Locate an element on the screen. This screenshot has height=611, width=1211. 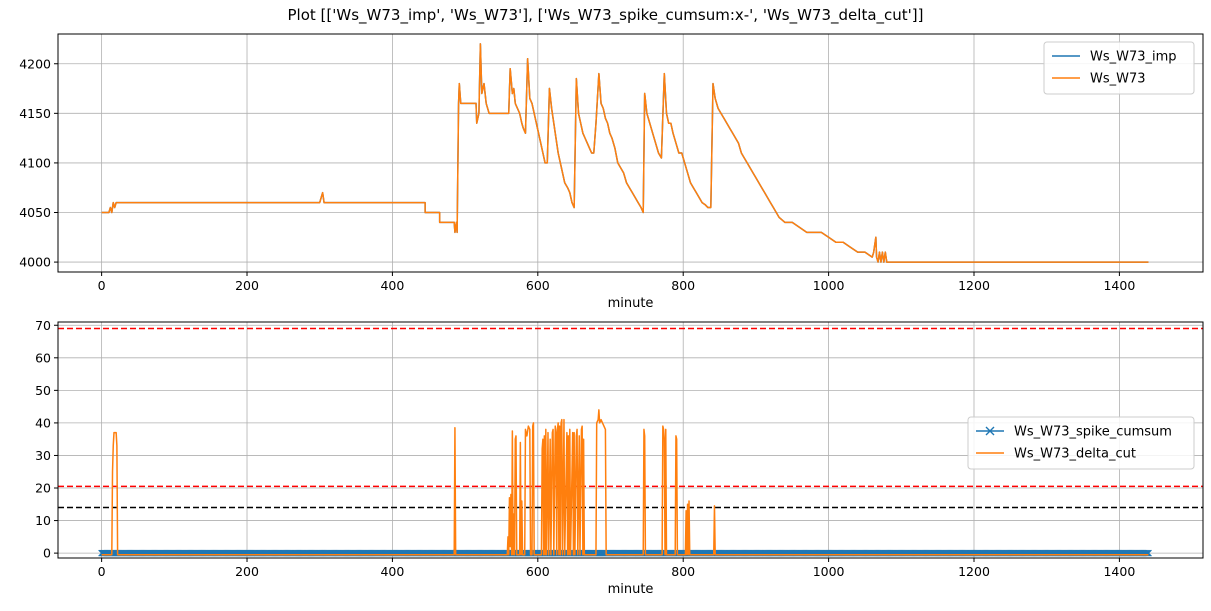
y-tick-label: 50 is located at coordinates (43, 390).